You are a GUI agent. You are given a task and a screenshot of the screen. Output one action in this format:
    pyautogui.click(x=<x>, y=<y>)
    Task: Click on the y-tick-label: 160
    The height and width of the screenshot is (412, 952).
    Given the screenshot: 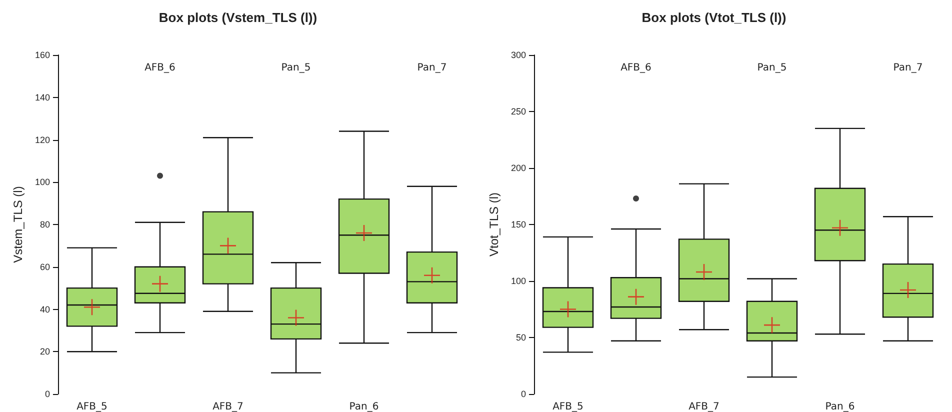 What is the action you would take?
    pyautogui.click(x=42, y=55)
    